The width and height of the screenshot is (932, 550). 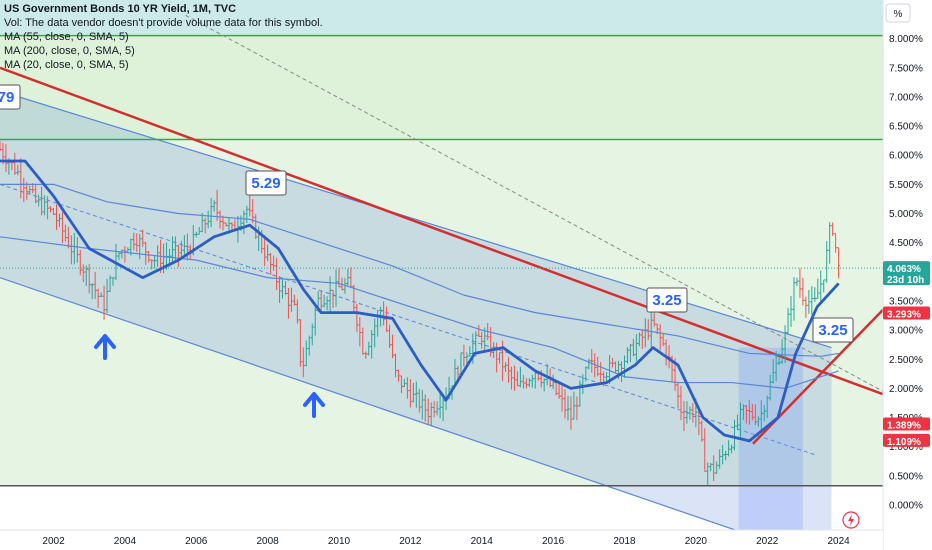 What do you see at coordinates (482, 541) in the screenshot?
I see `x-tick-label: 2014` at bounding box center [482, 541].